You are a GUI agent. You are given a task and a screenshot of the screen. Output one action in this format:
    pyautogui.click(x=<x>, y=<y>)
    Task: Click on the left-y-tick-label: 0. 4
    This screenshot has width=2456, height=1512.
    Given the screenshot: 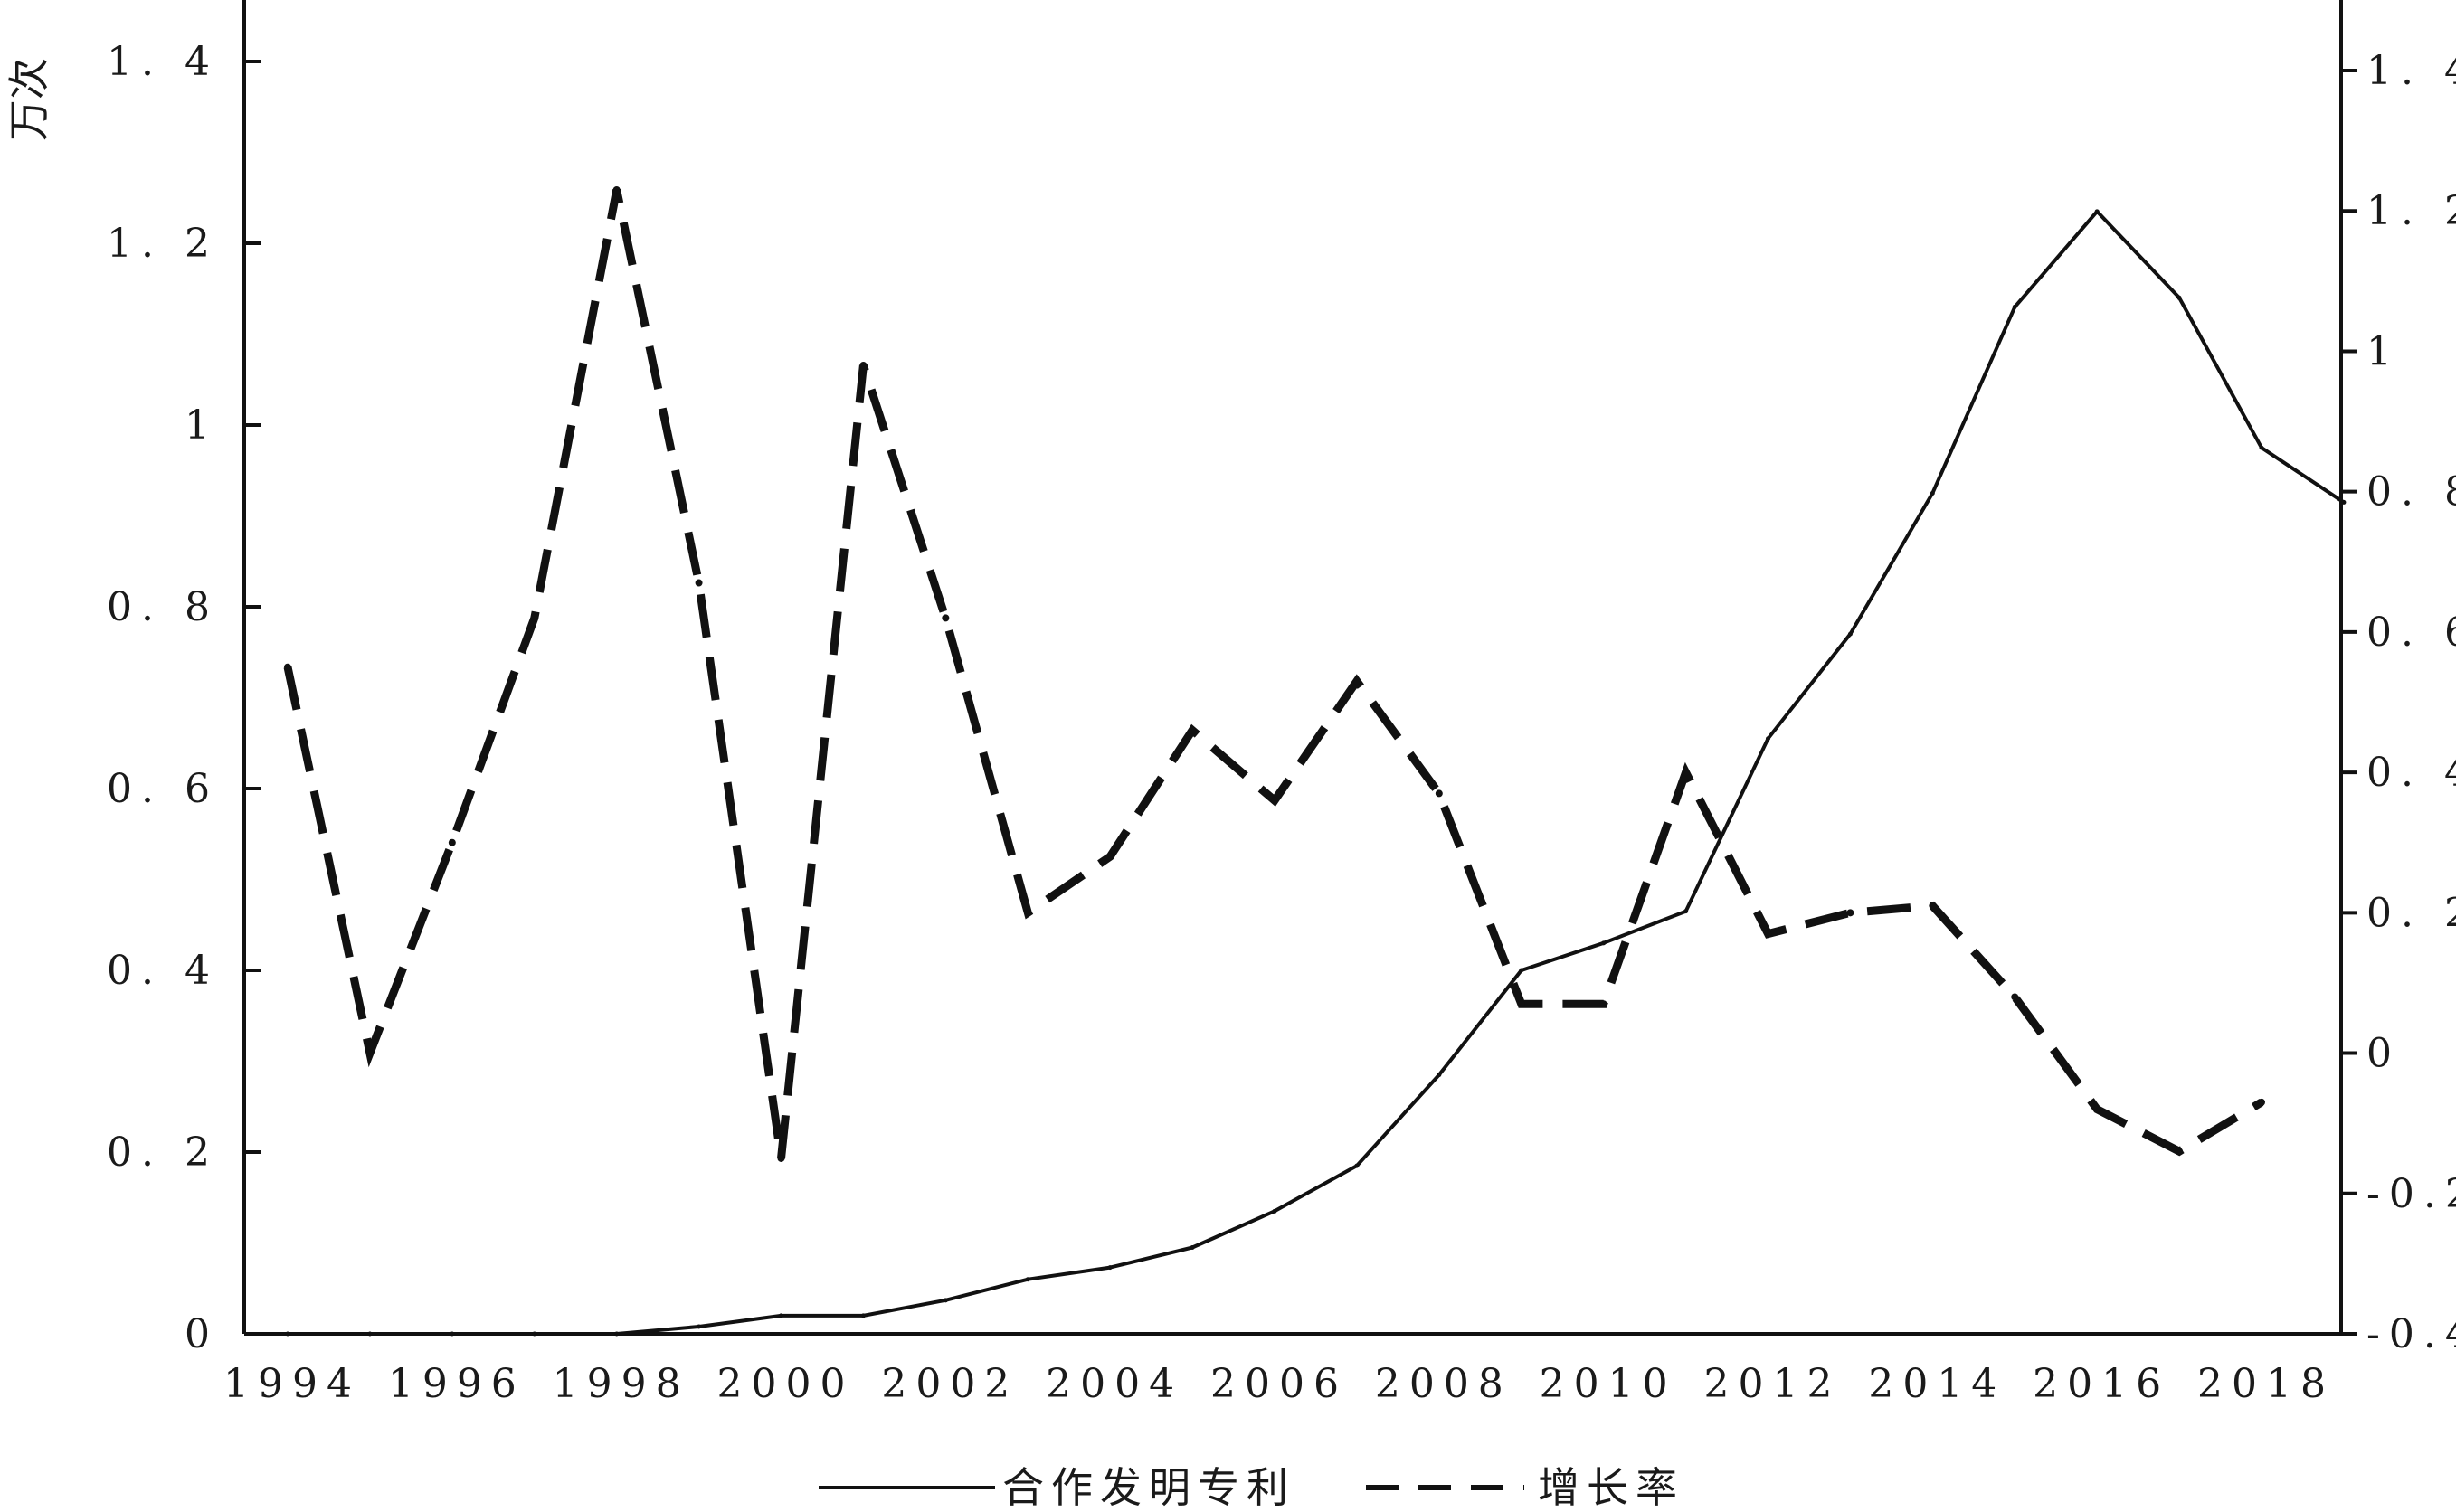 What is the action you would take?
    pyautogui.click(x=163, y=971)
    